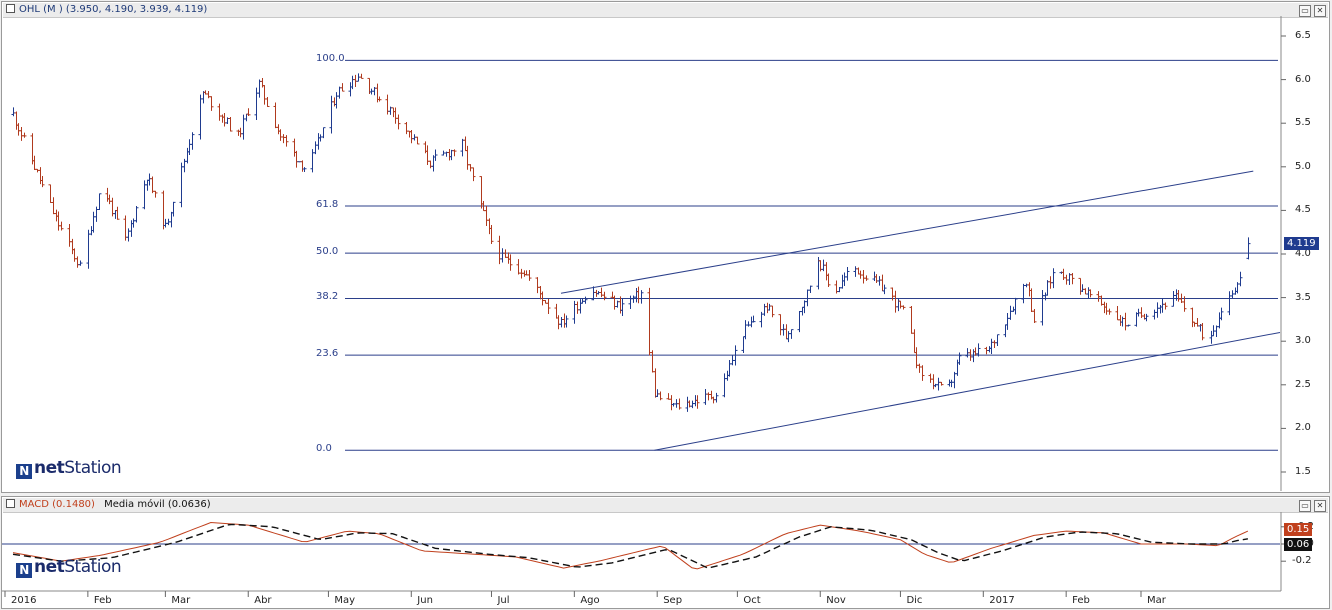 The image size is (1332, 610). Describe the element at coordinates (590, 600) in the screenshot. I see `time-tick-label: Ago` at that location.